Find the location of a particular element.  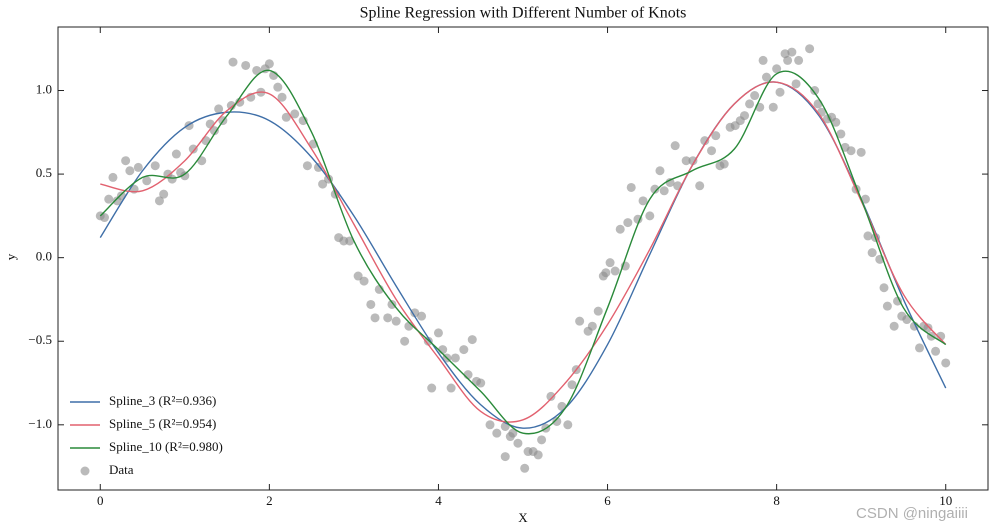

x-tick-label: 8 is located at coordinates (776, 500).